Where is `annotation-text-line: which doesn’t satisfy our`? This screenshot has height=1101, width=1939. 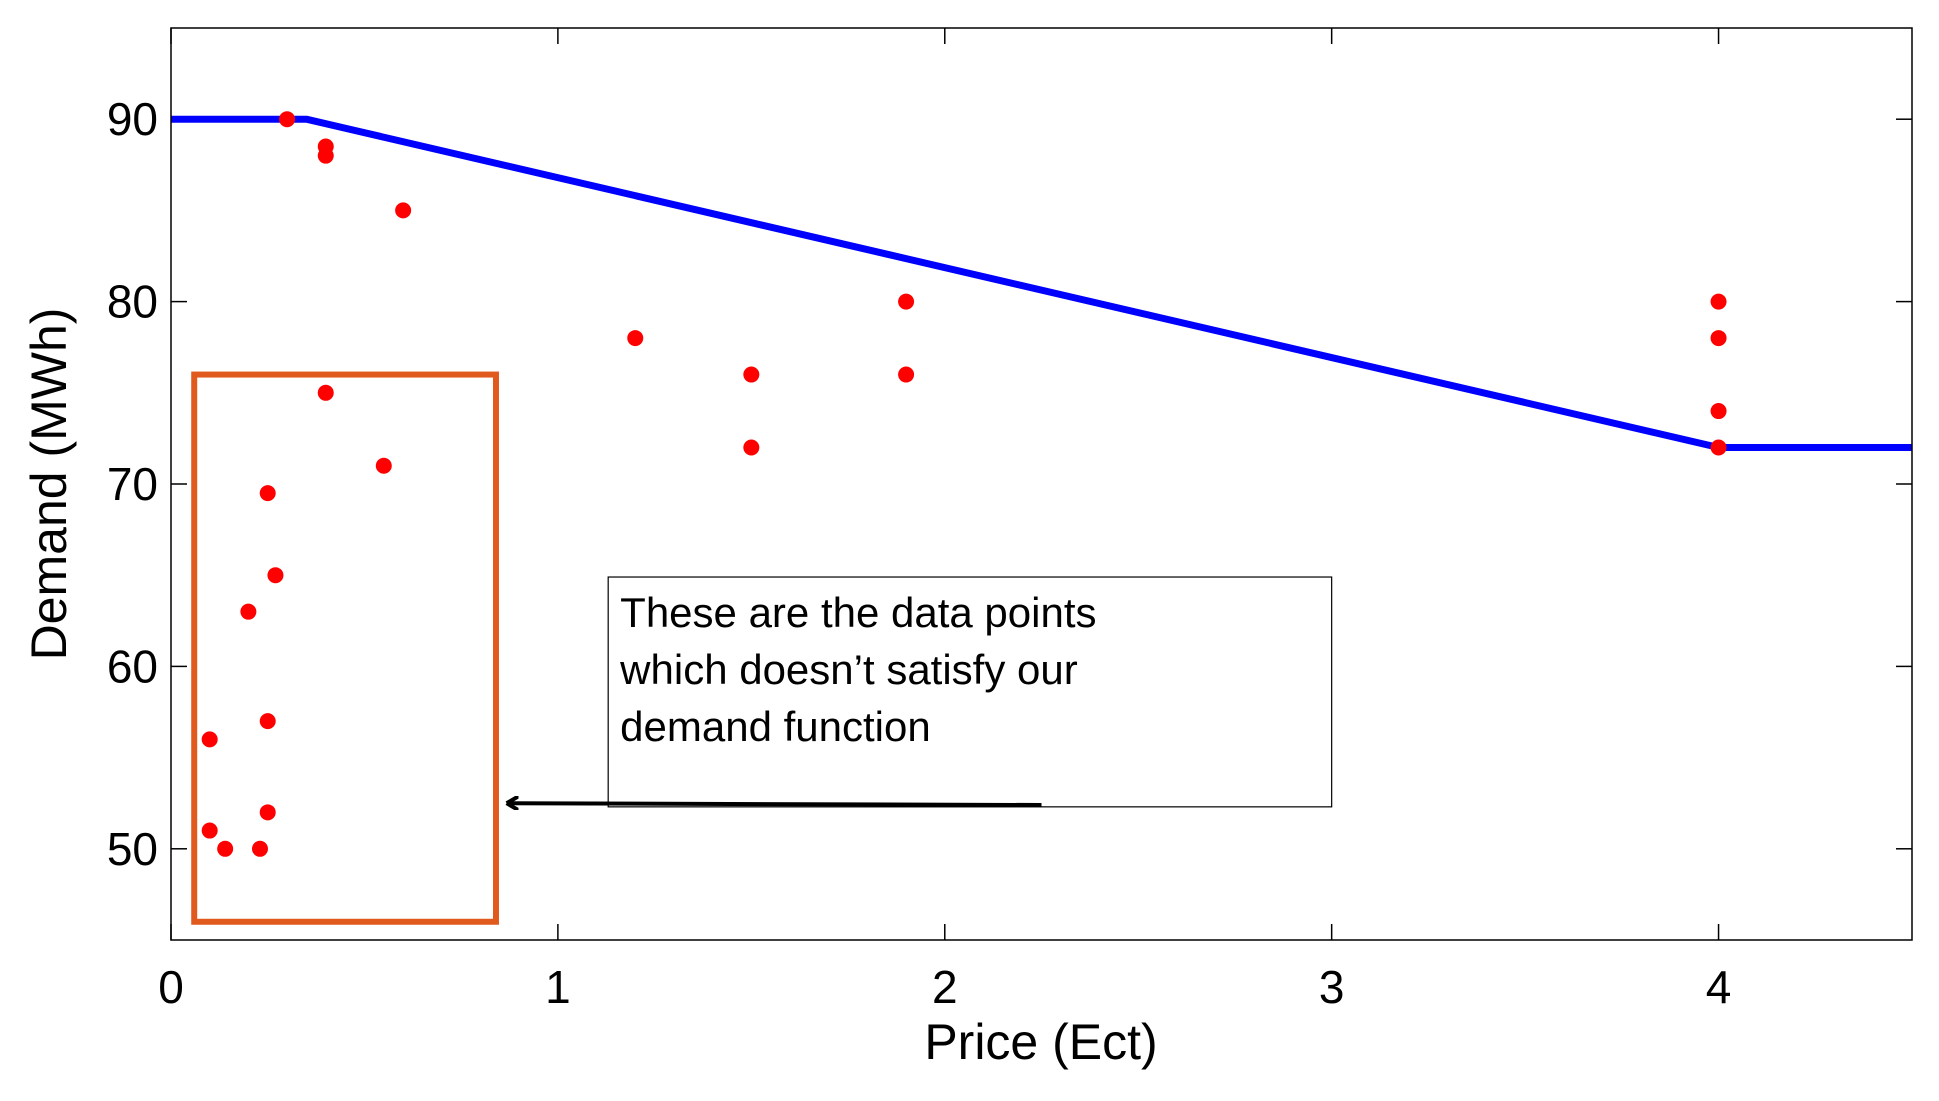 annotation-text-line: which doesn’t satisfy our is located at coordinates (848, 669).